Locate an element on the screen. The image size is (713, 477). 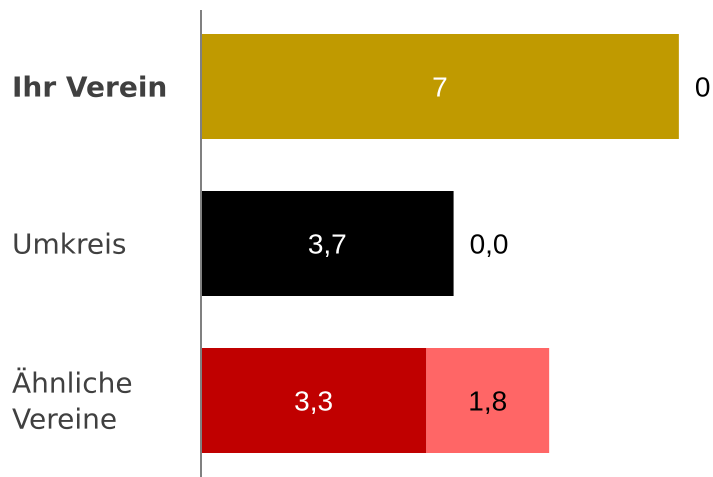
value-label-2-1: 3,7 is located at coordinates (327, 244).